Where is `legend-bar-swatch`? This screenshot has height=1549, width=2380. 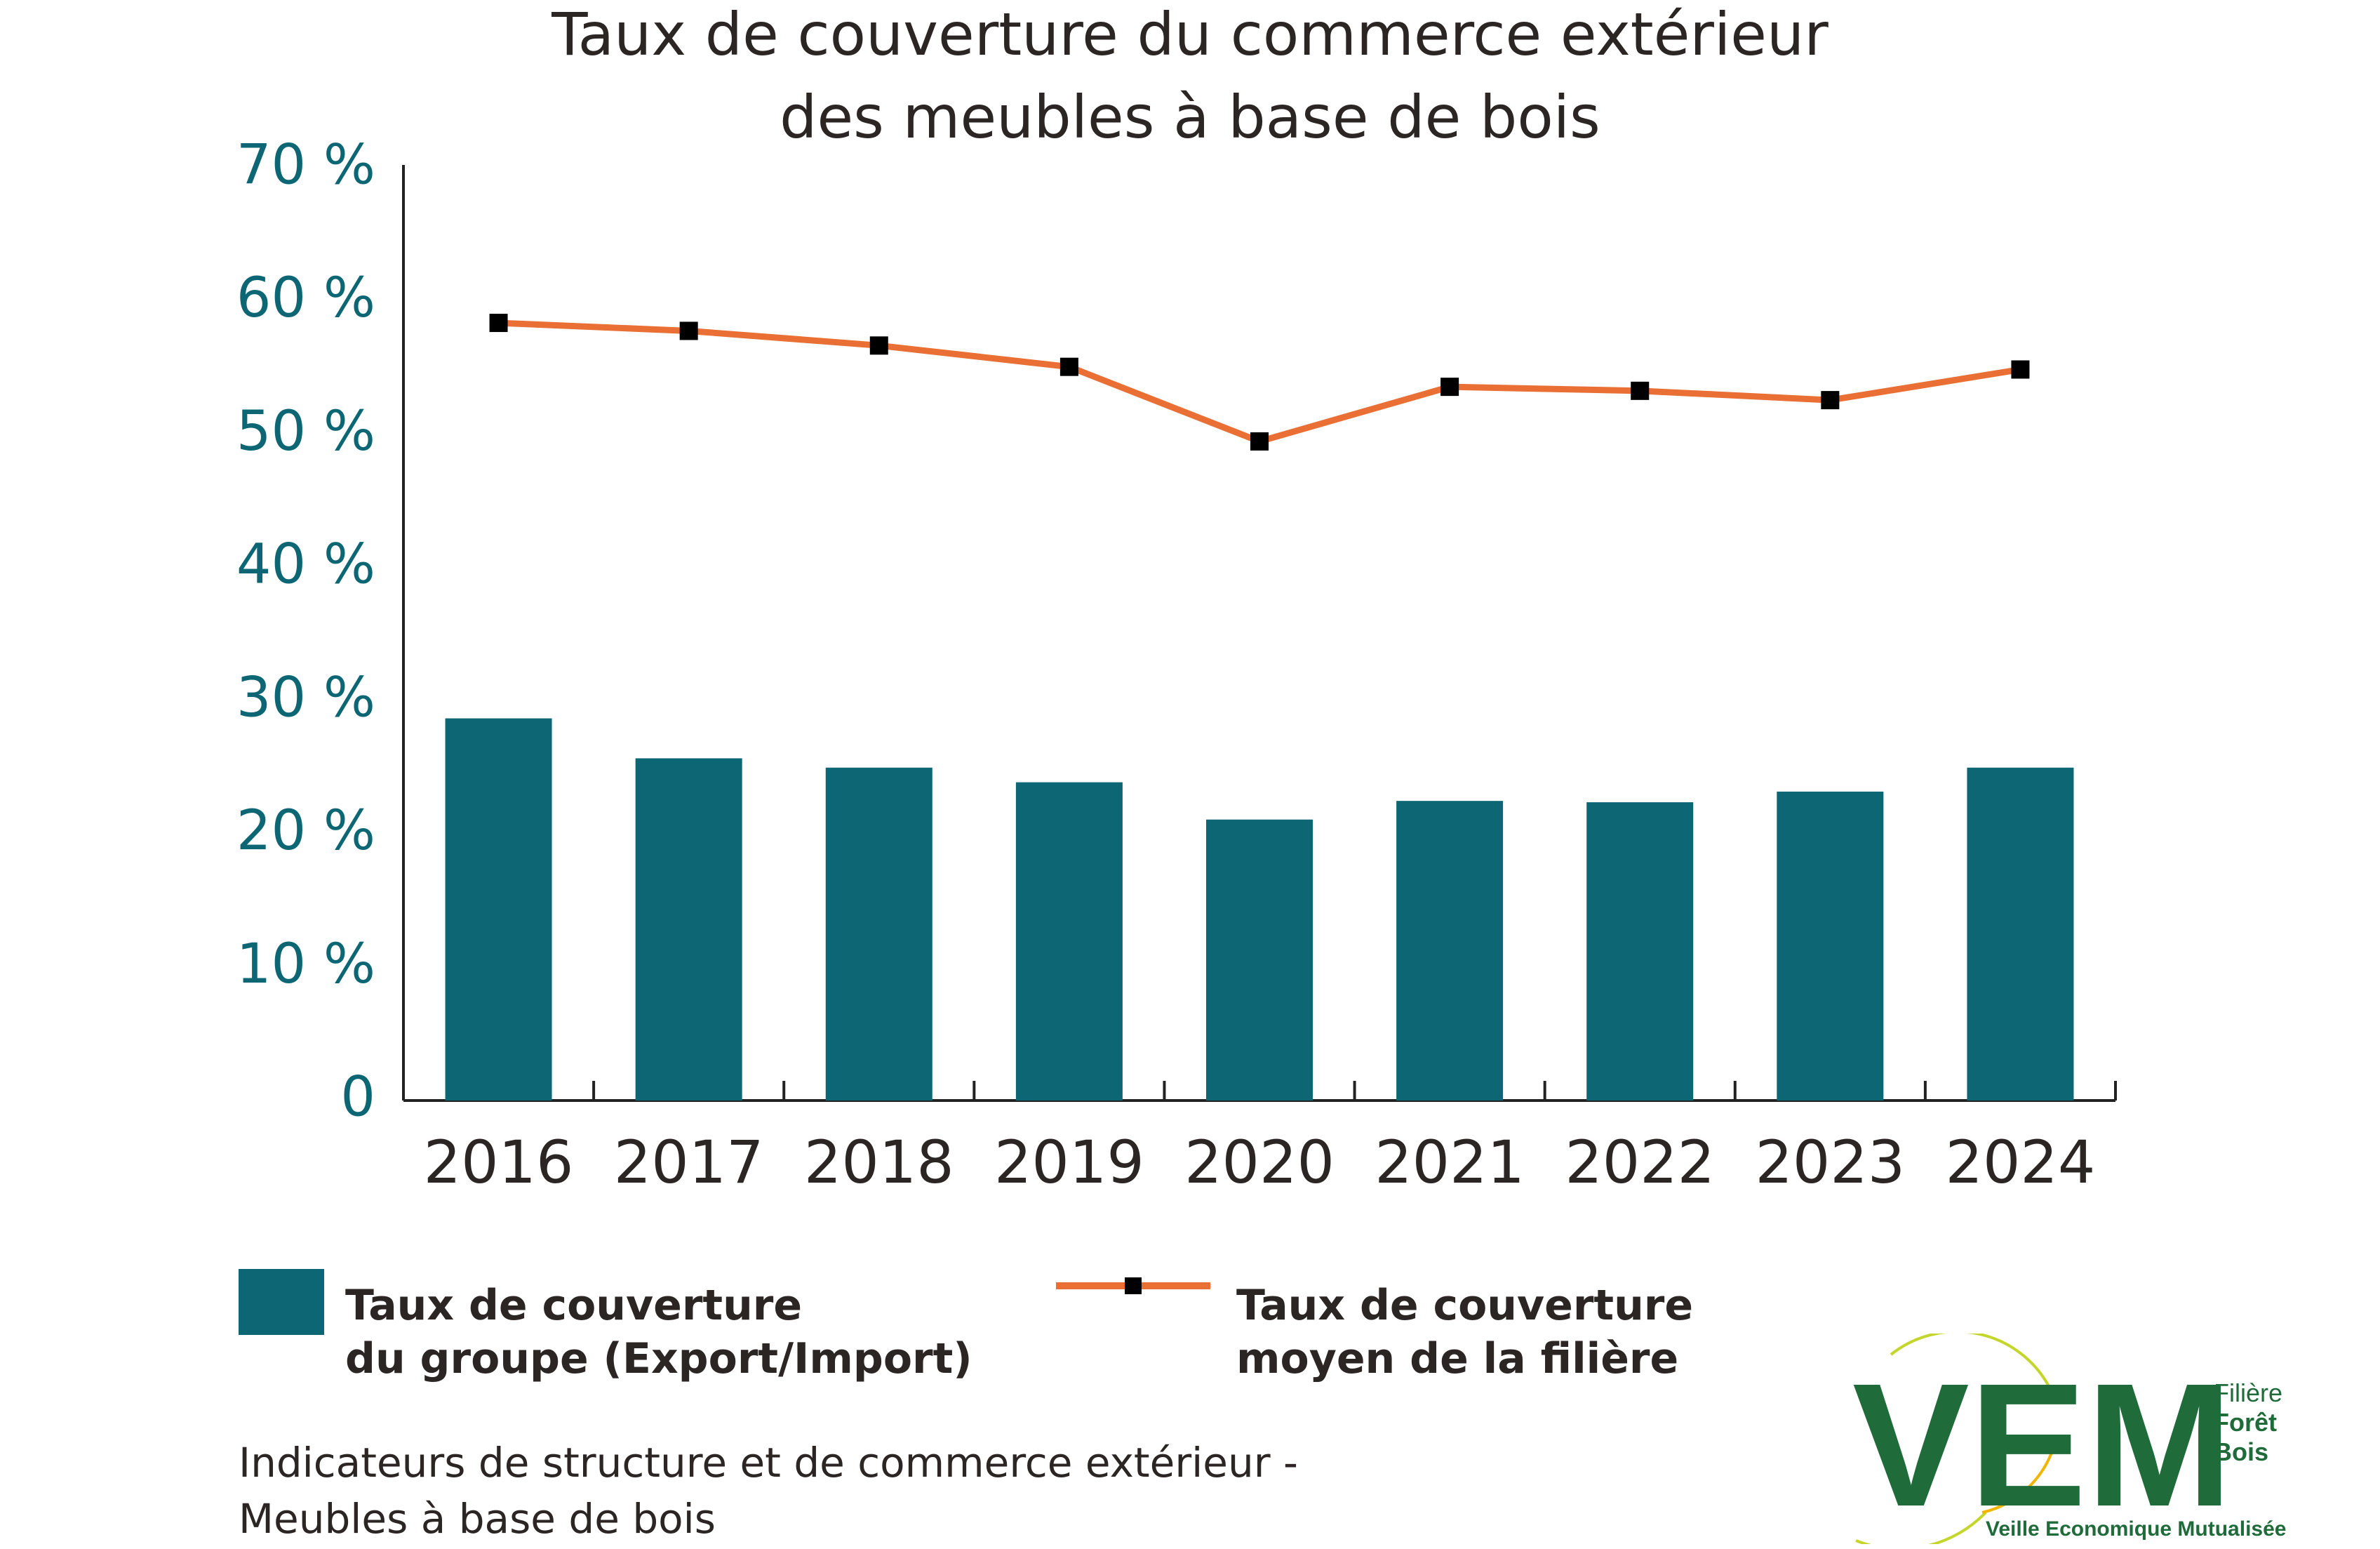
legend-bar-swatch is located at coordinates (282, 1302).